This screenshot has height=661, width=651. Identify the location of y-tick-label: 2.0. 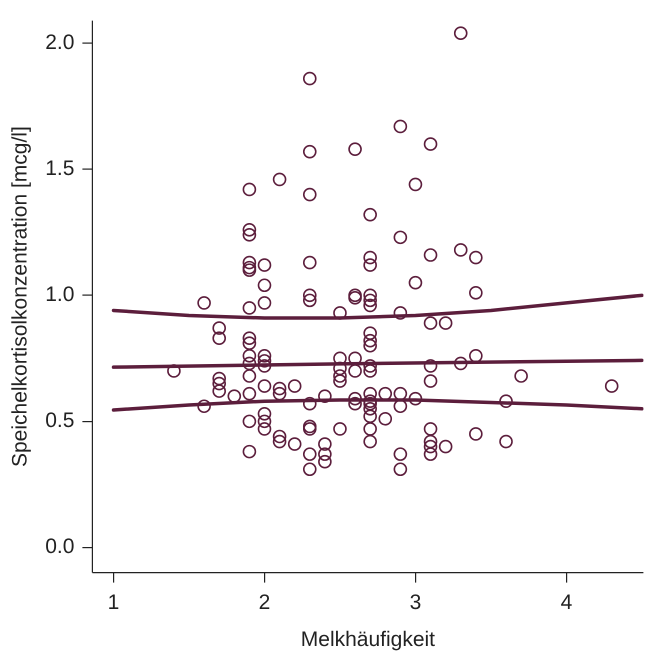
(59, 42).